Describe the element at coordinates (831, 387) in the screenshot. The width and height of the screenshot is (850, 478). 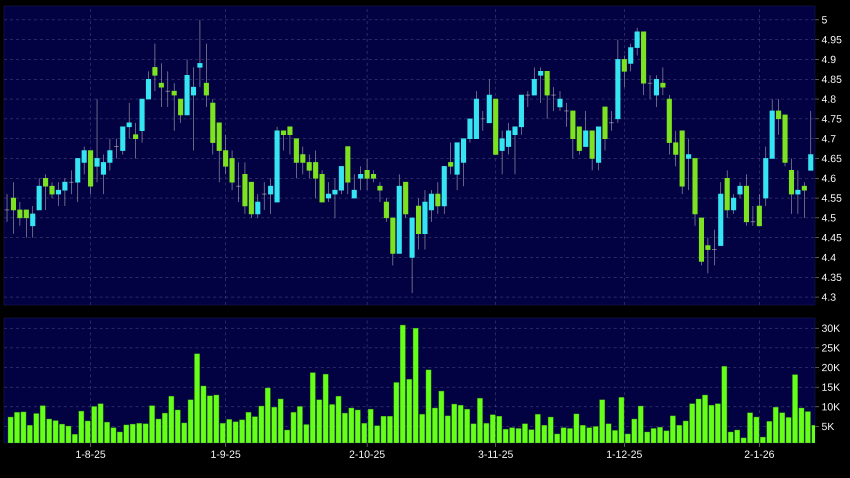
I see `y-tick-label: 15K` at that location.